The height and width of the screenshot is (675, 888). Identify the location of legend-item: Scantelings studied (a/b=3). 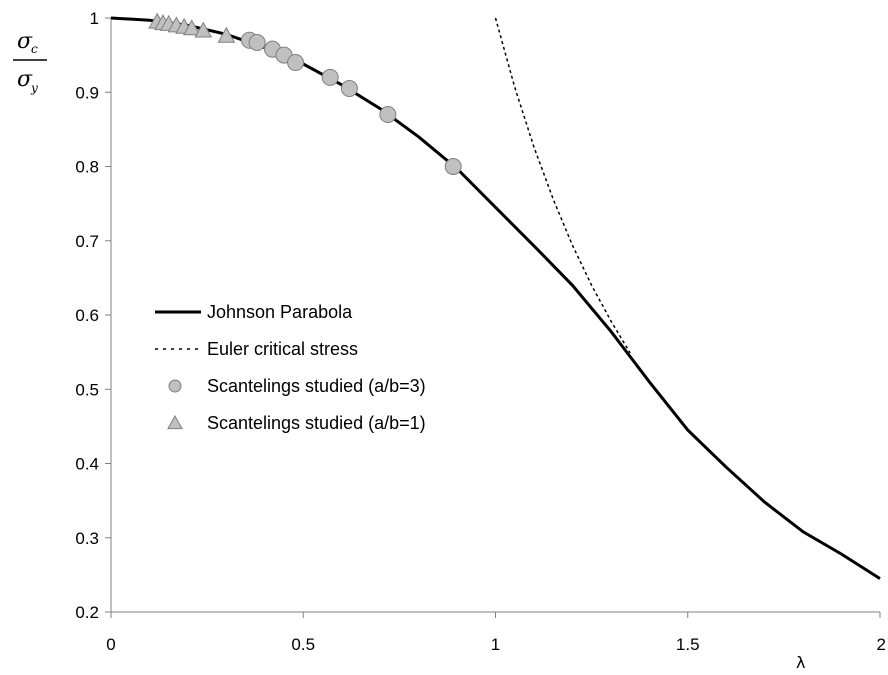
(297, 386).